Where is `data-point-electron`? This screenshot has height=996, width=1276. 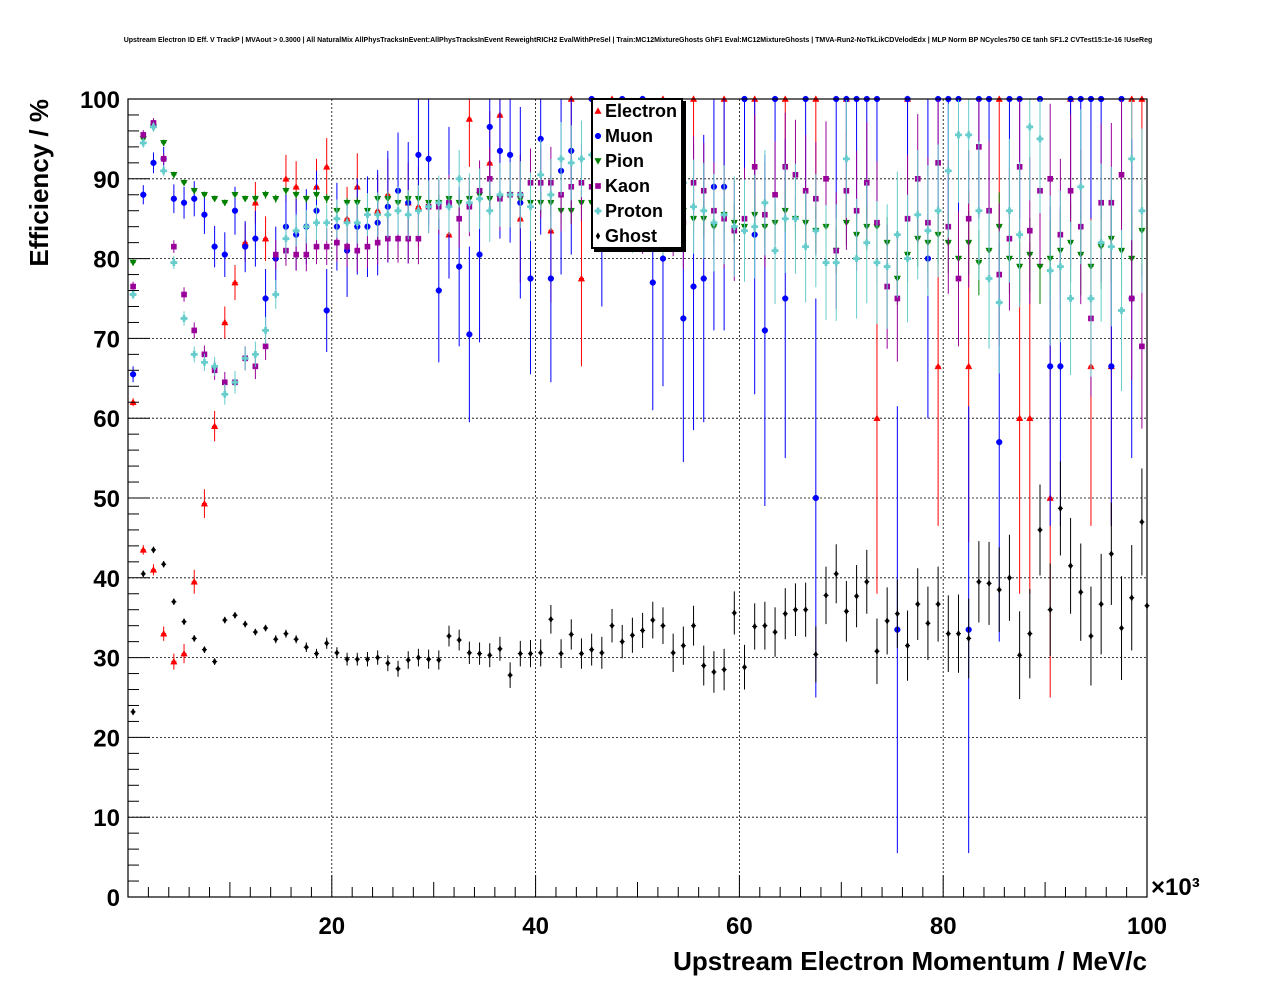
data-point-electron is located at coordinates (164, 633).